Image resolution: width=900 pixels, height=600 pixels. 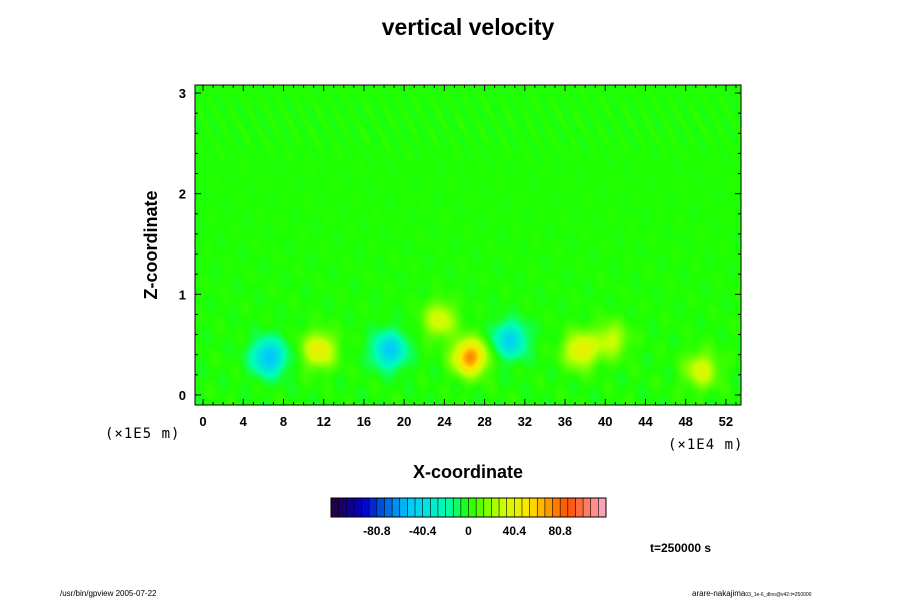 I want to click on chart-title: vertical velocity, so click(x=468, y=27).